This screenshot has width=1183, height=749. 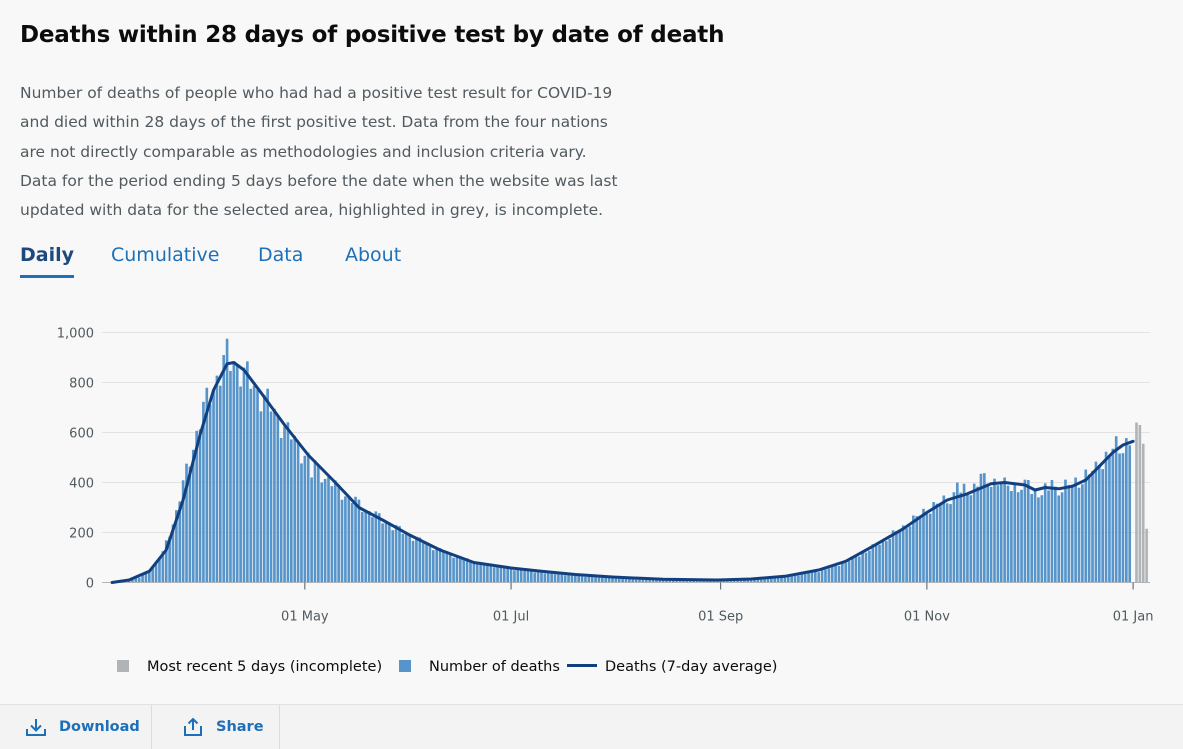 I want to click on legend-line: Deaths (7-day average), so click(x=672, y=667).